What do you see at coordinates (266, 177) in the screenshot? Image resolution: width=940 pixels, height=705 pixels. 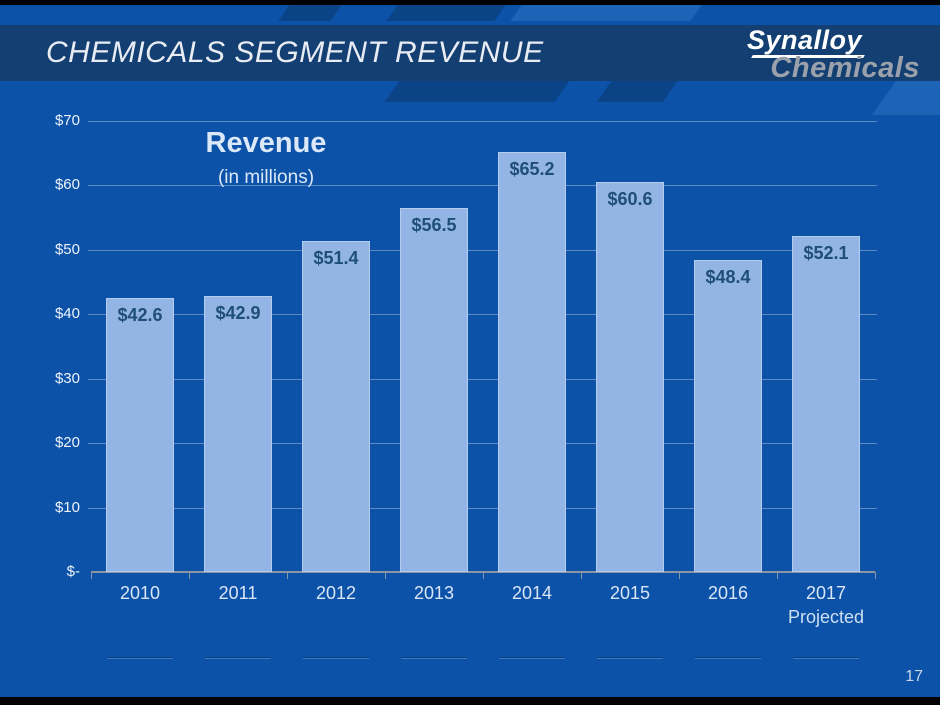 I see `chart-subtitle: (in millions)` at bounding box center [266, 177].